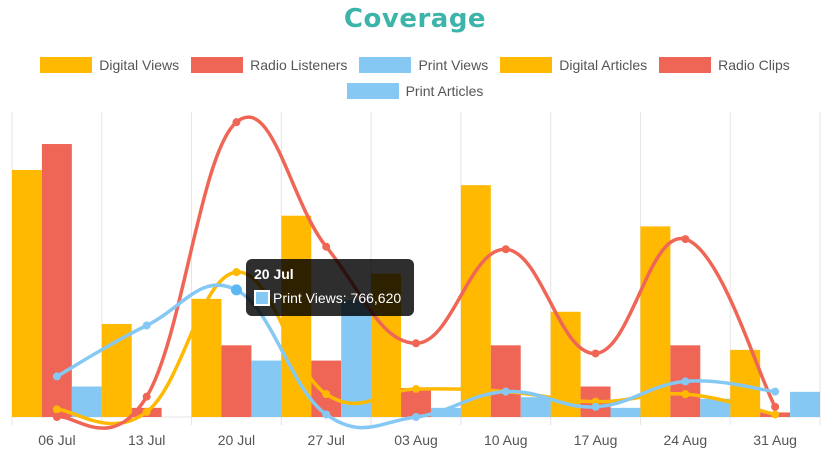 The image size is (830, 459). I want to click on x-tick-label: 20 Jul, so click(236, 440).